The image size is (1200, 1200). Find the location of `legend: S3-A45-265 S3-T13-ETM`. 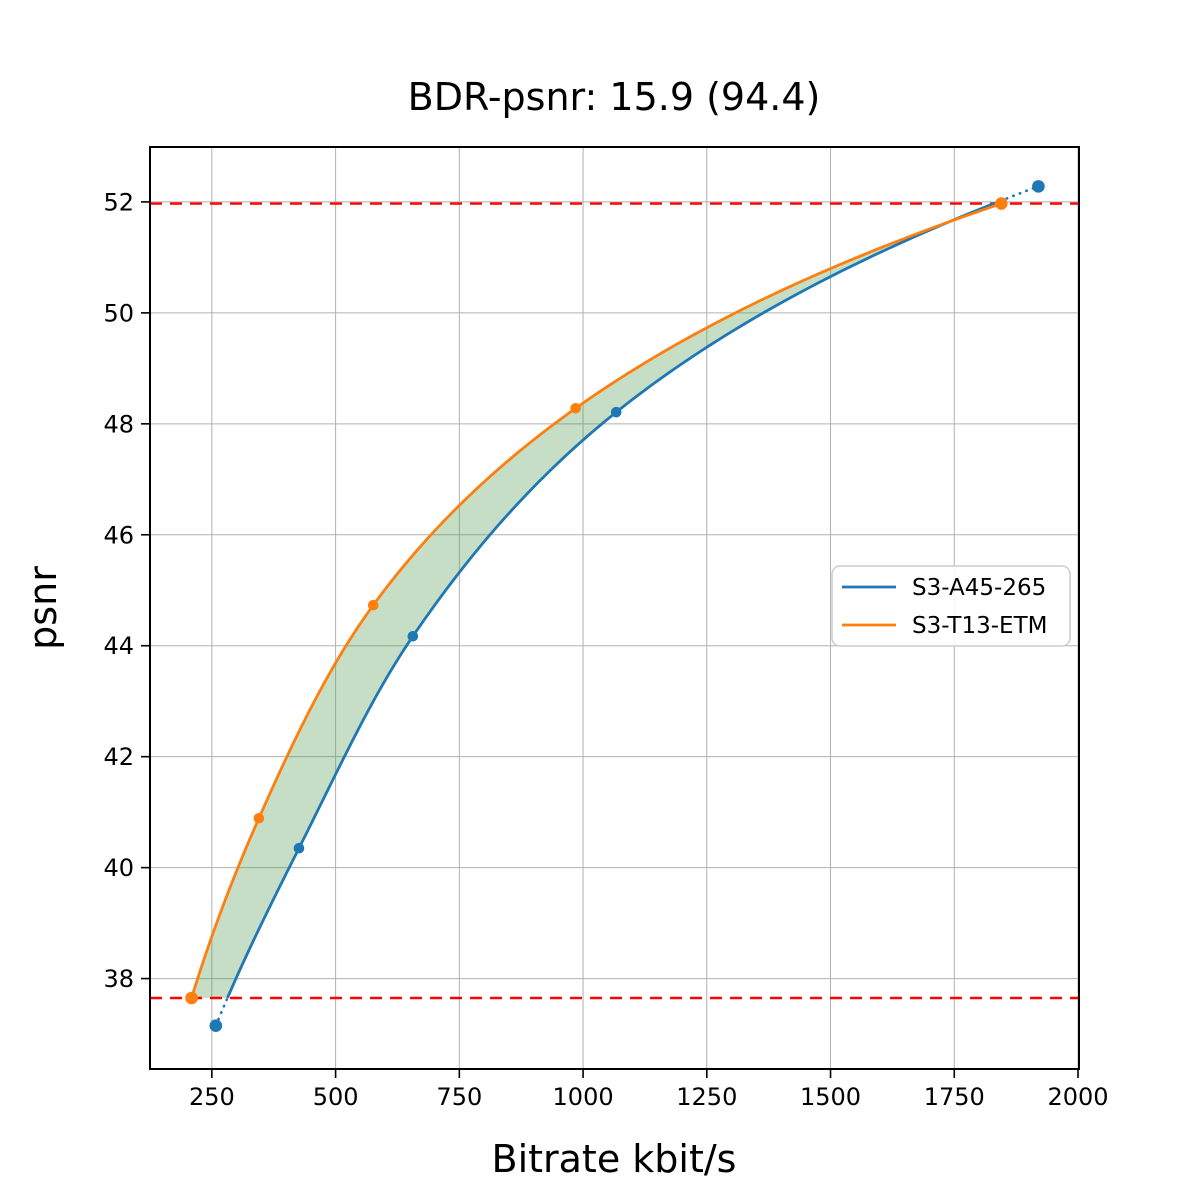

legend: S3-A45-265 S3-T13-ETM is located at coordinates (951, 606).